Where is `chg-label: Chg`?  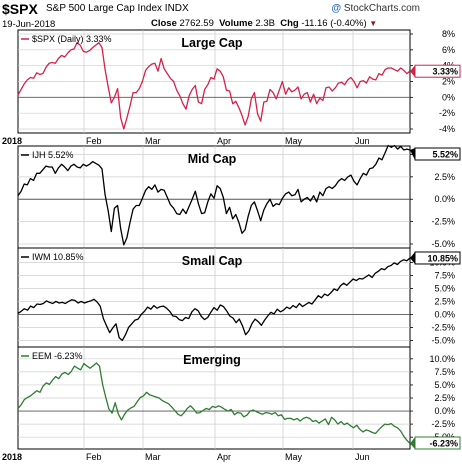
chg-label: Chg is located at coordinates (289, 23).